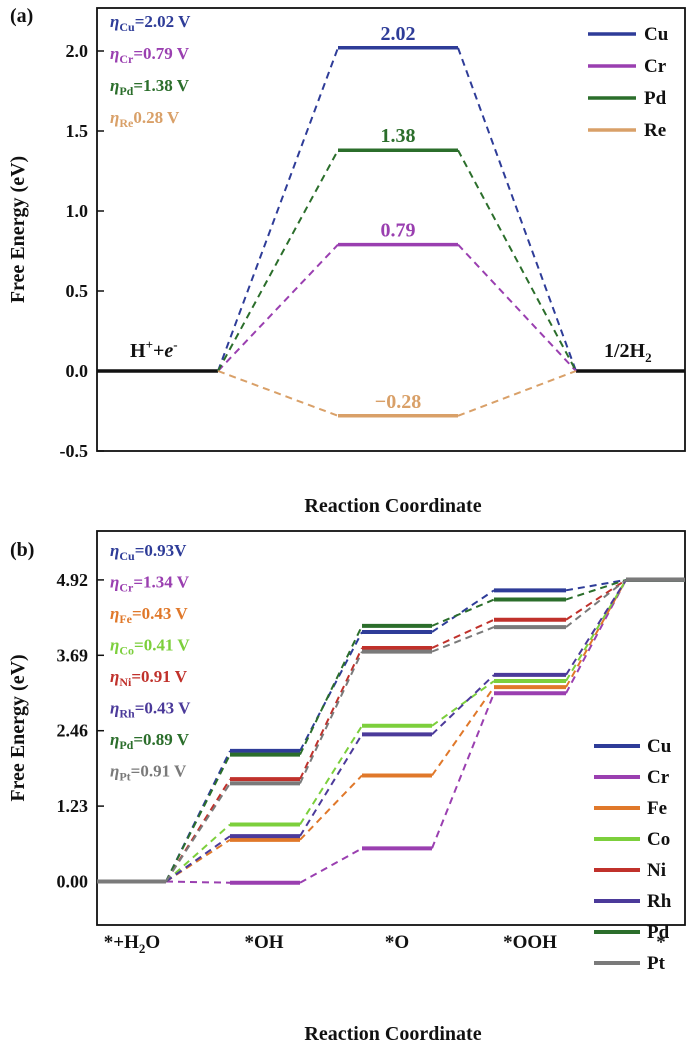 This screenshot has width=700, height=1049. I want to click on panel-a-ytick-label: 1.0, so click(77, 211).